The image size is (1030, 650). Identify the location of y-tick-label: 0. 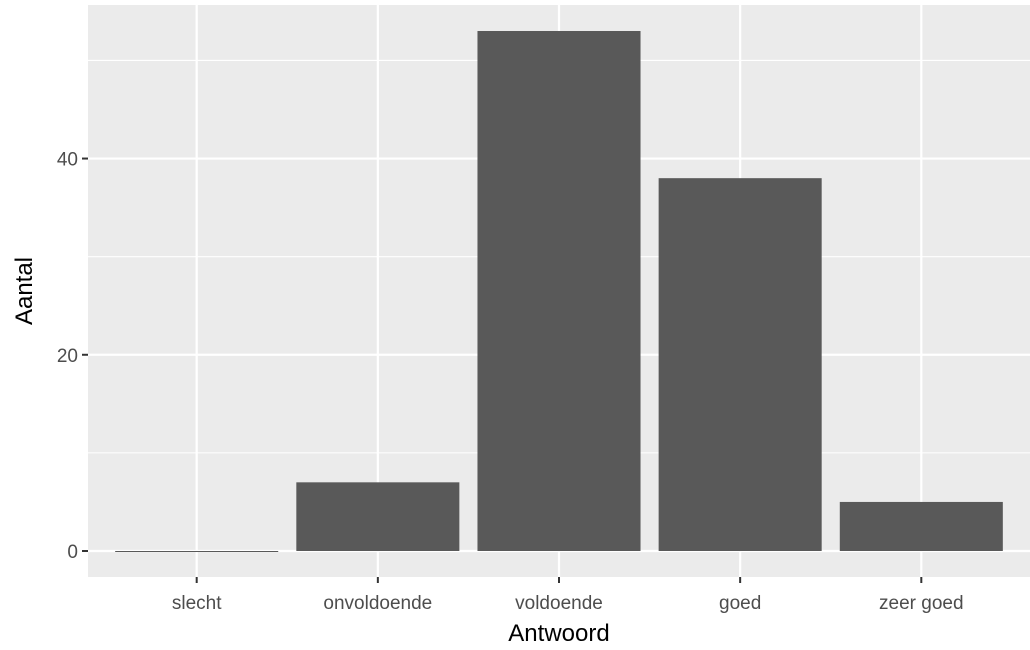
(72, 552).